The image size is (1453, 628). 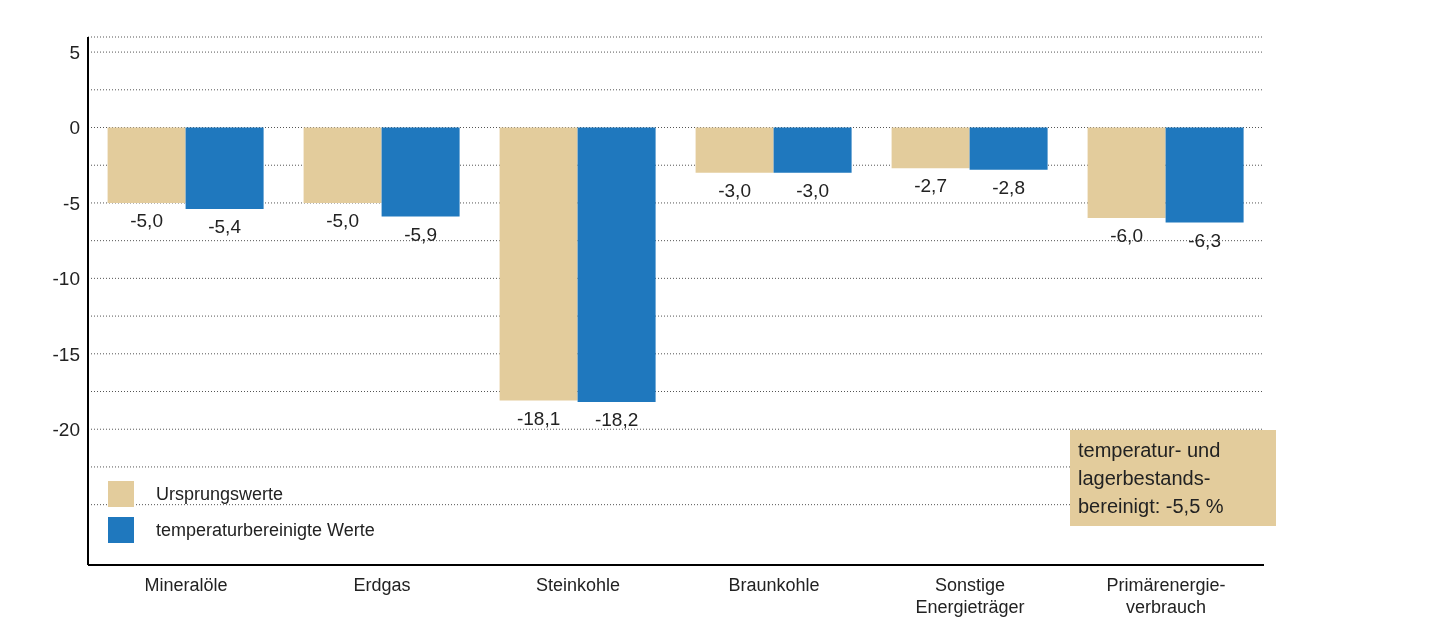 I want to click on data-label: -6,3, so click(x=1204, y=240).